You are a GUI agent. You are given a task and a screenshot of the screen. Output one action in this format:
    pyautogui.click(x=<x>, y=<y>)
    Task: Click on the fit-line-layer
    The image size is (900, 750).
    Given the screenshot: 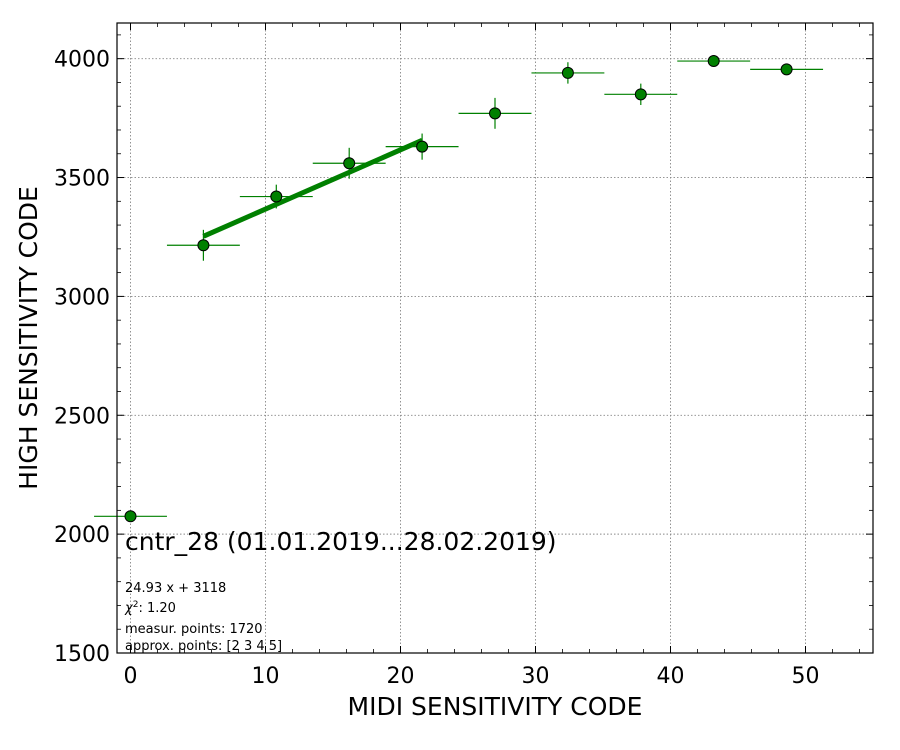 What is the action you would take?
    pyautogui.click(x=313, y=188)
    